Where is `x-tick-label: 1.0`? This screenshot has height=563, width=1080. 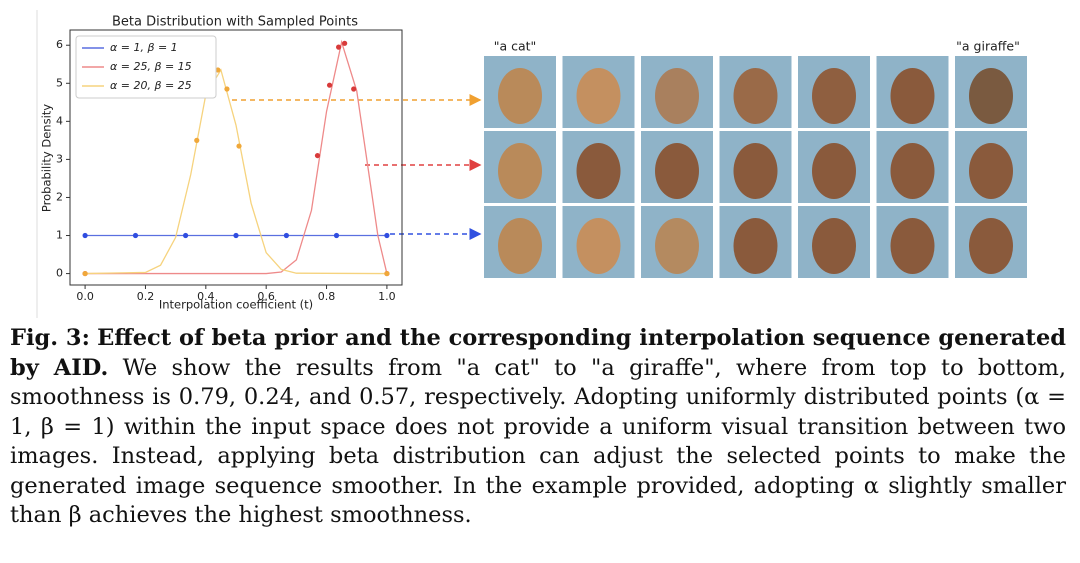
x-tick-label: 1.0 is located at coordinates (387, 296).